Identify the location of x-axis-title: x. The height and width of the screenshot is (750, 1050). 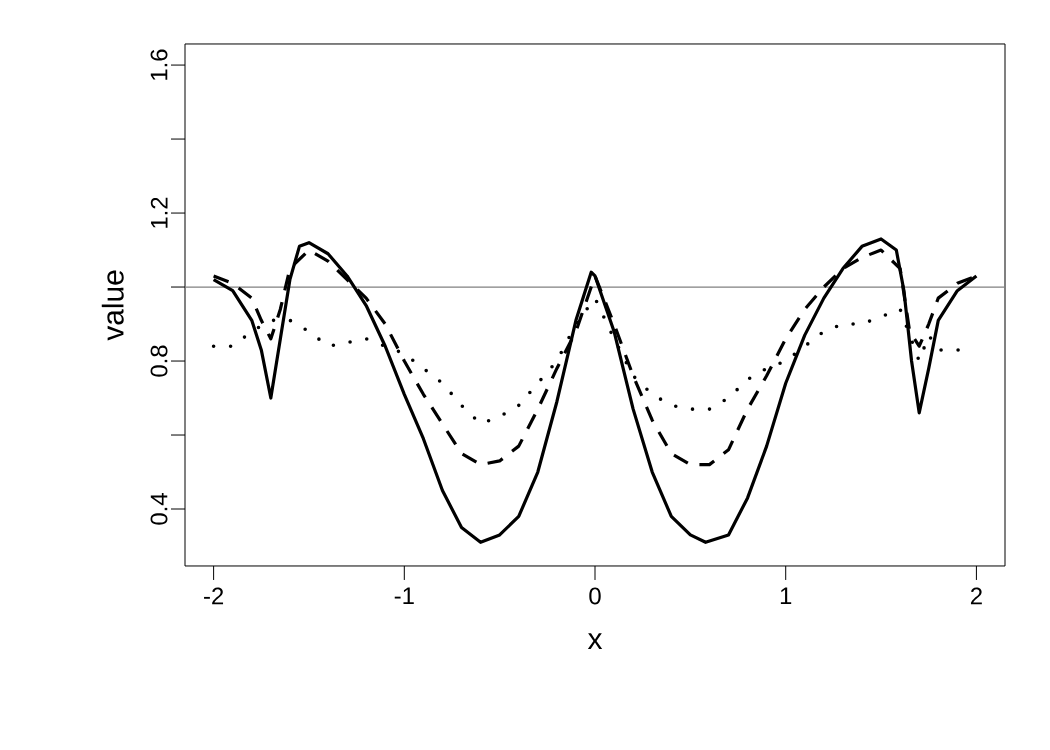
(595, 641).